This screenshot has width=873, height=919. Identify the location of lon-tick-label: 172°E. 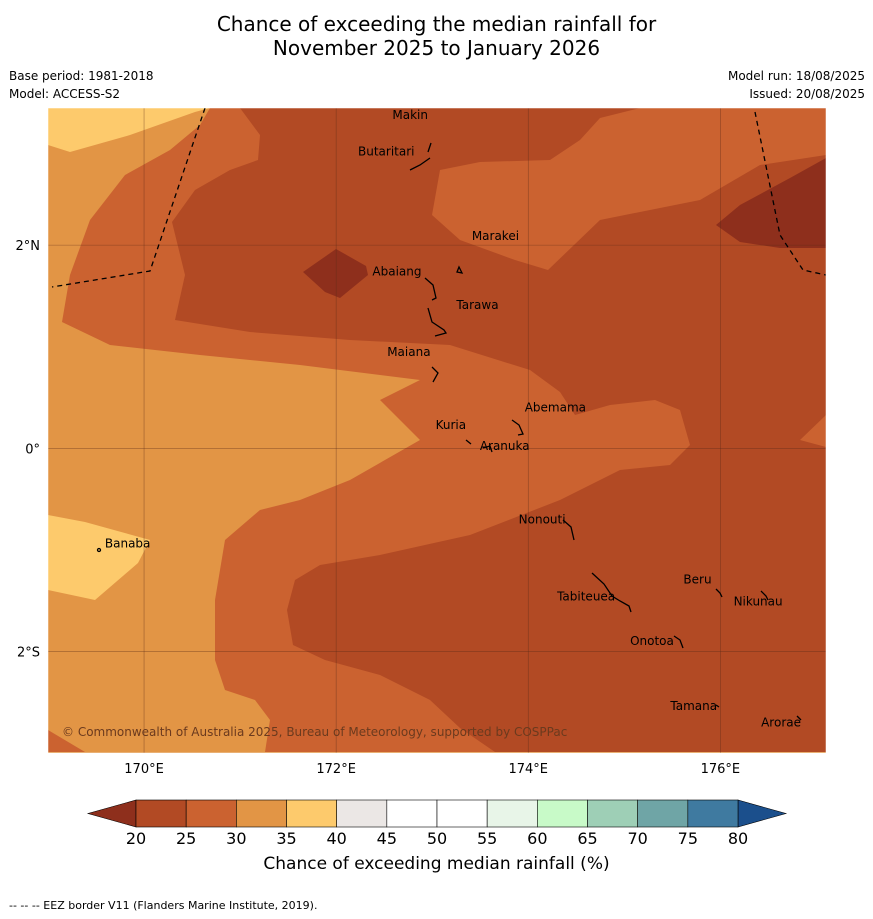
(336, 769).